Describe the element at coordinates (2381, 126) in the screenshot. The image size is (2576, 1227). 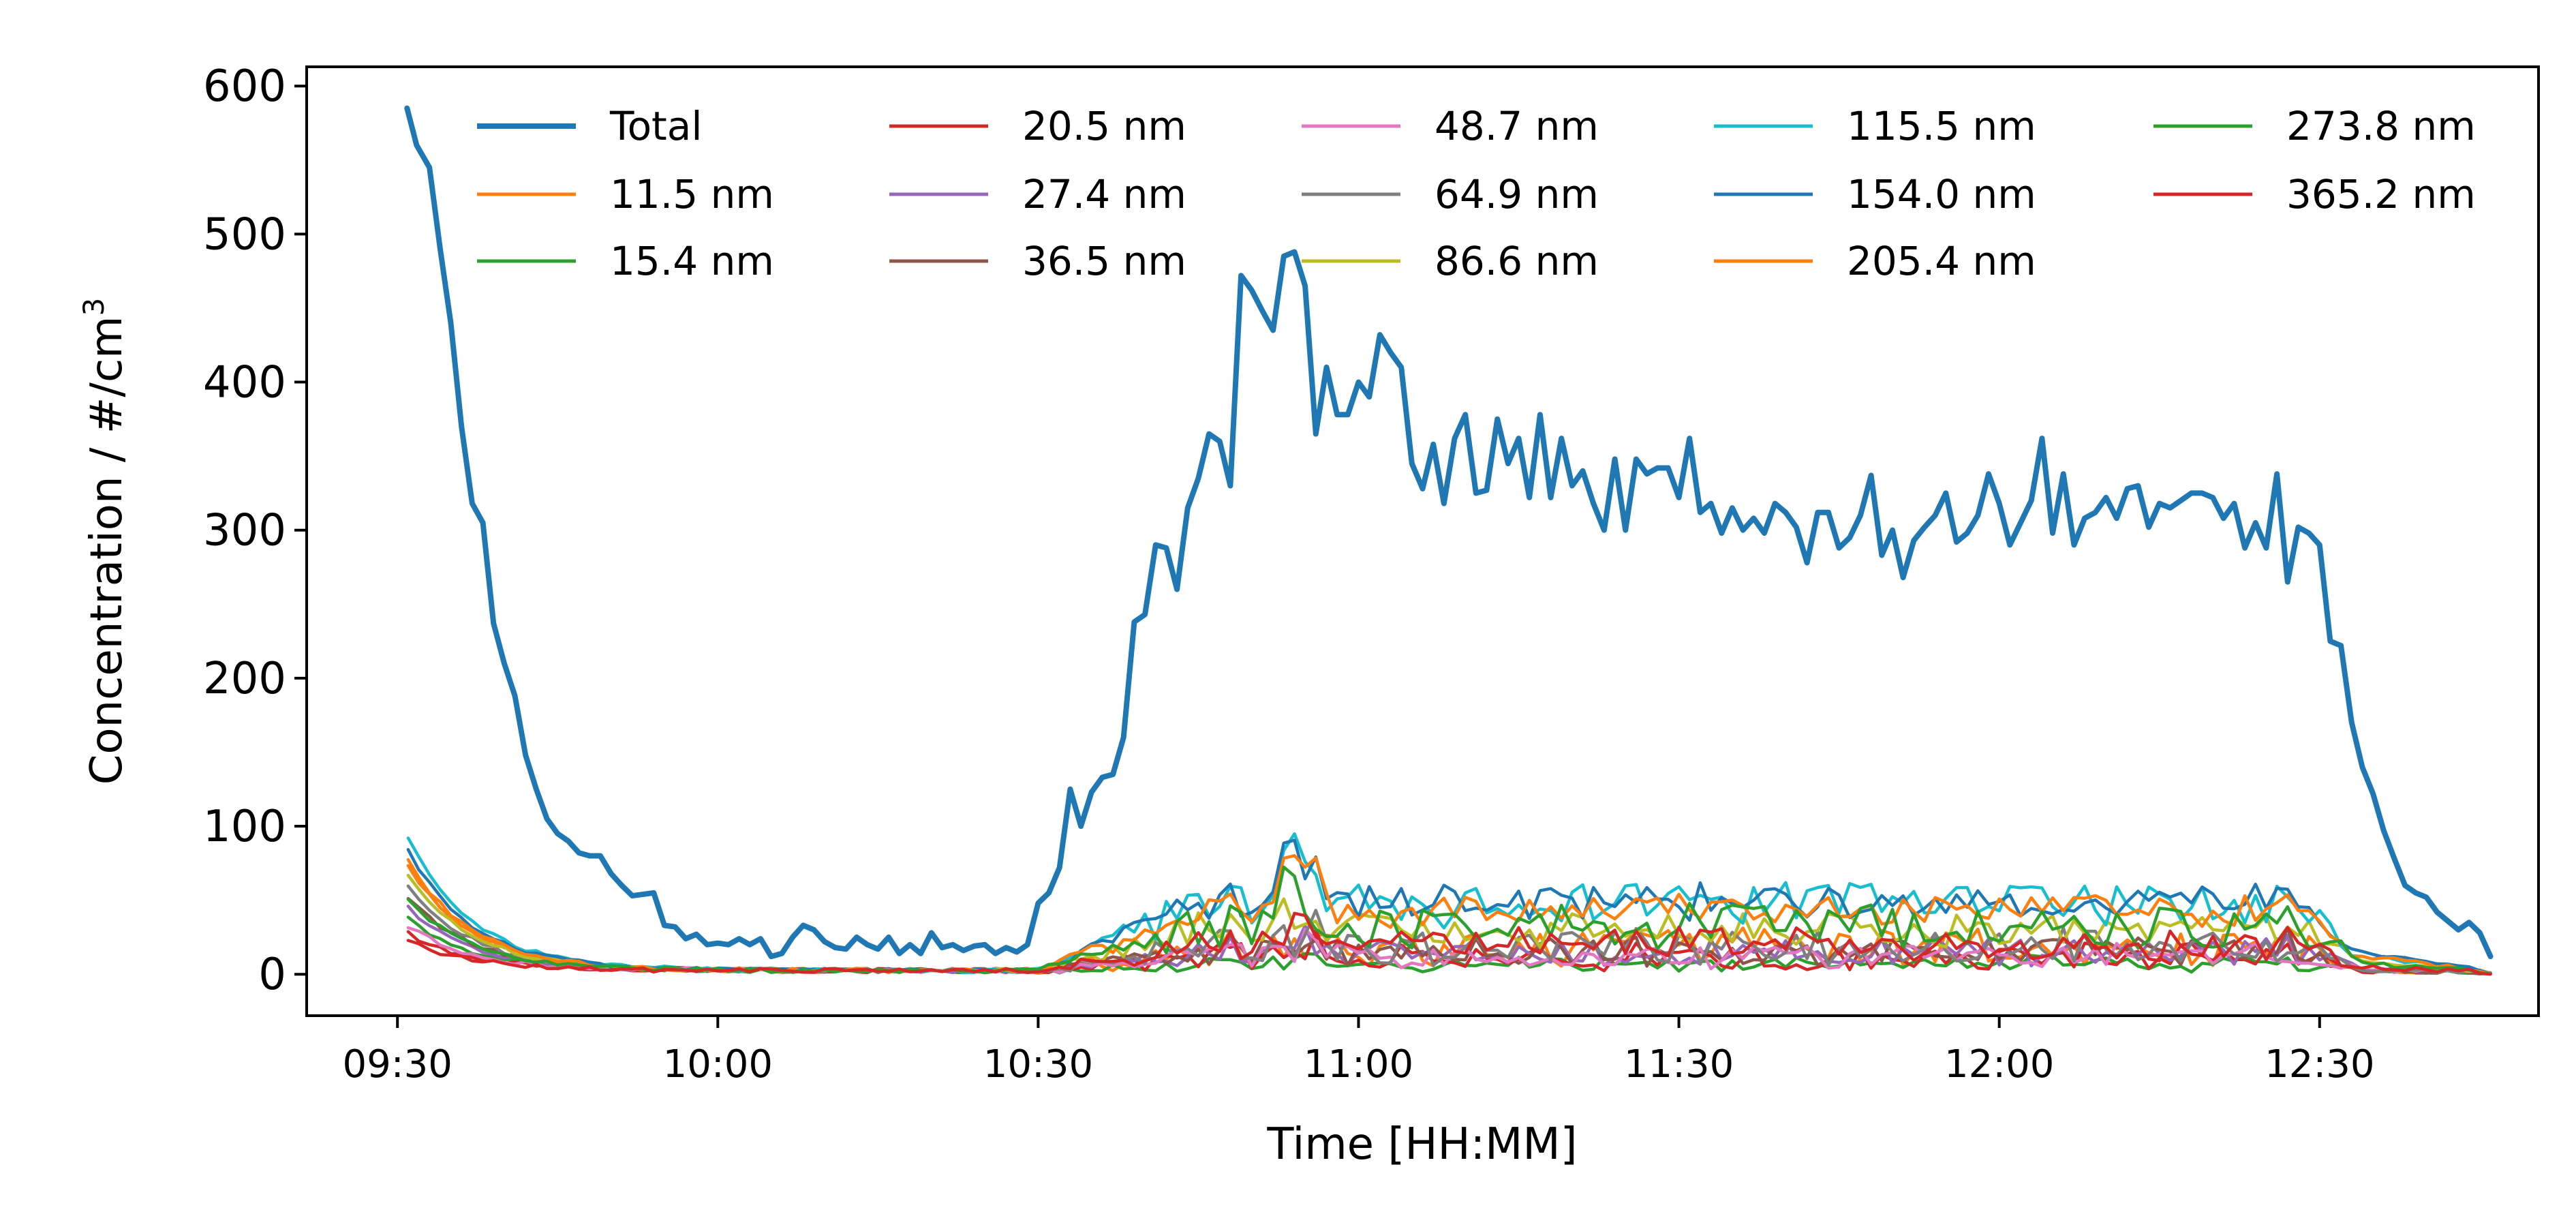
I see `legend-label-273-8-nm: 273.8 nm` at that location.